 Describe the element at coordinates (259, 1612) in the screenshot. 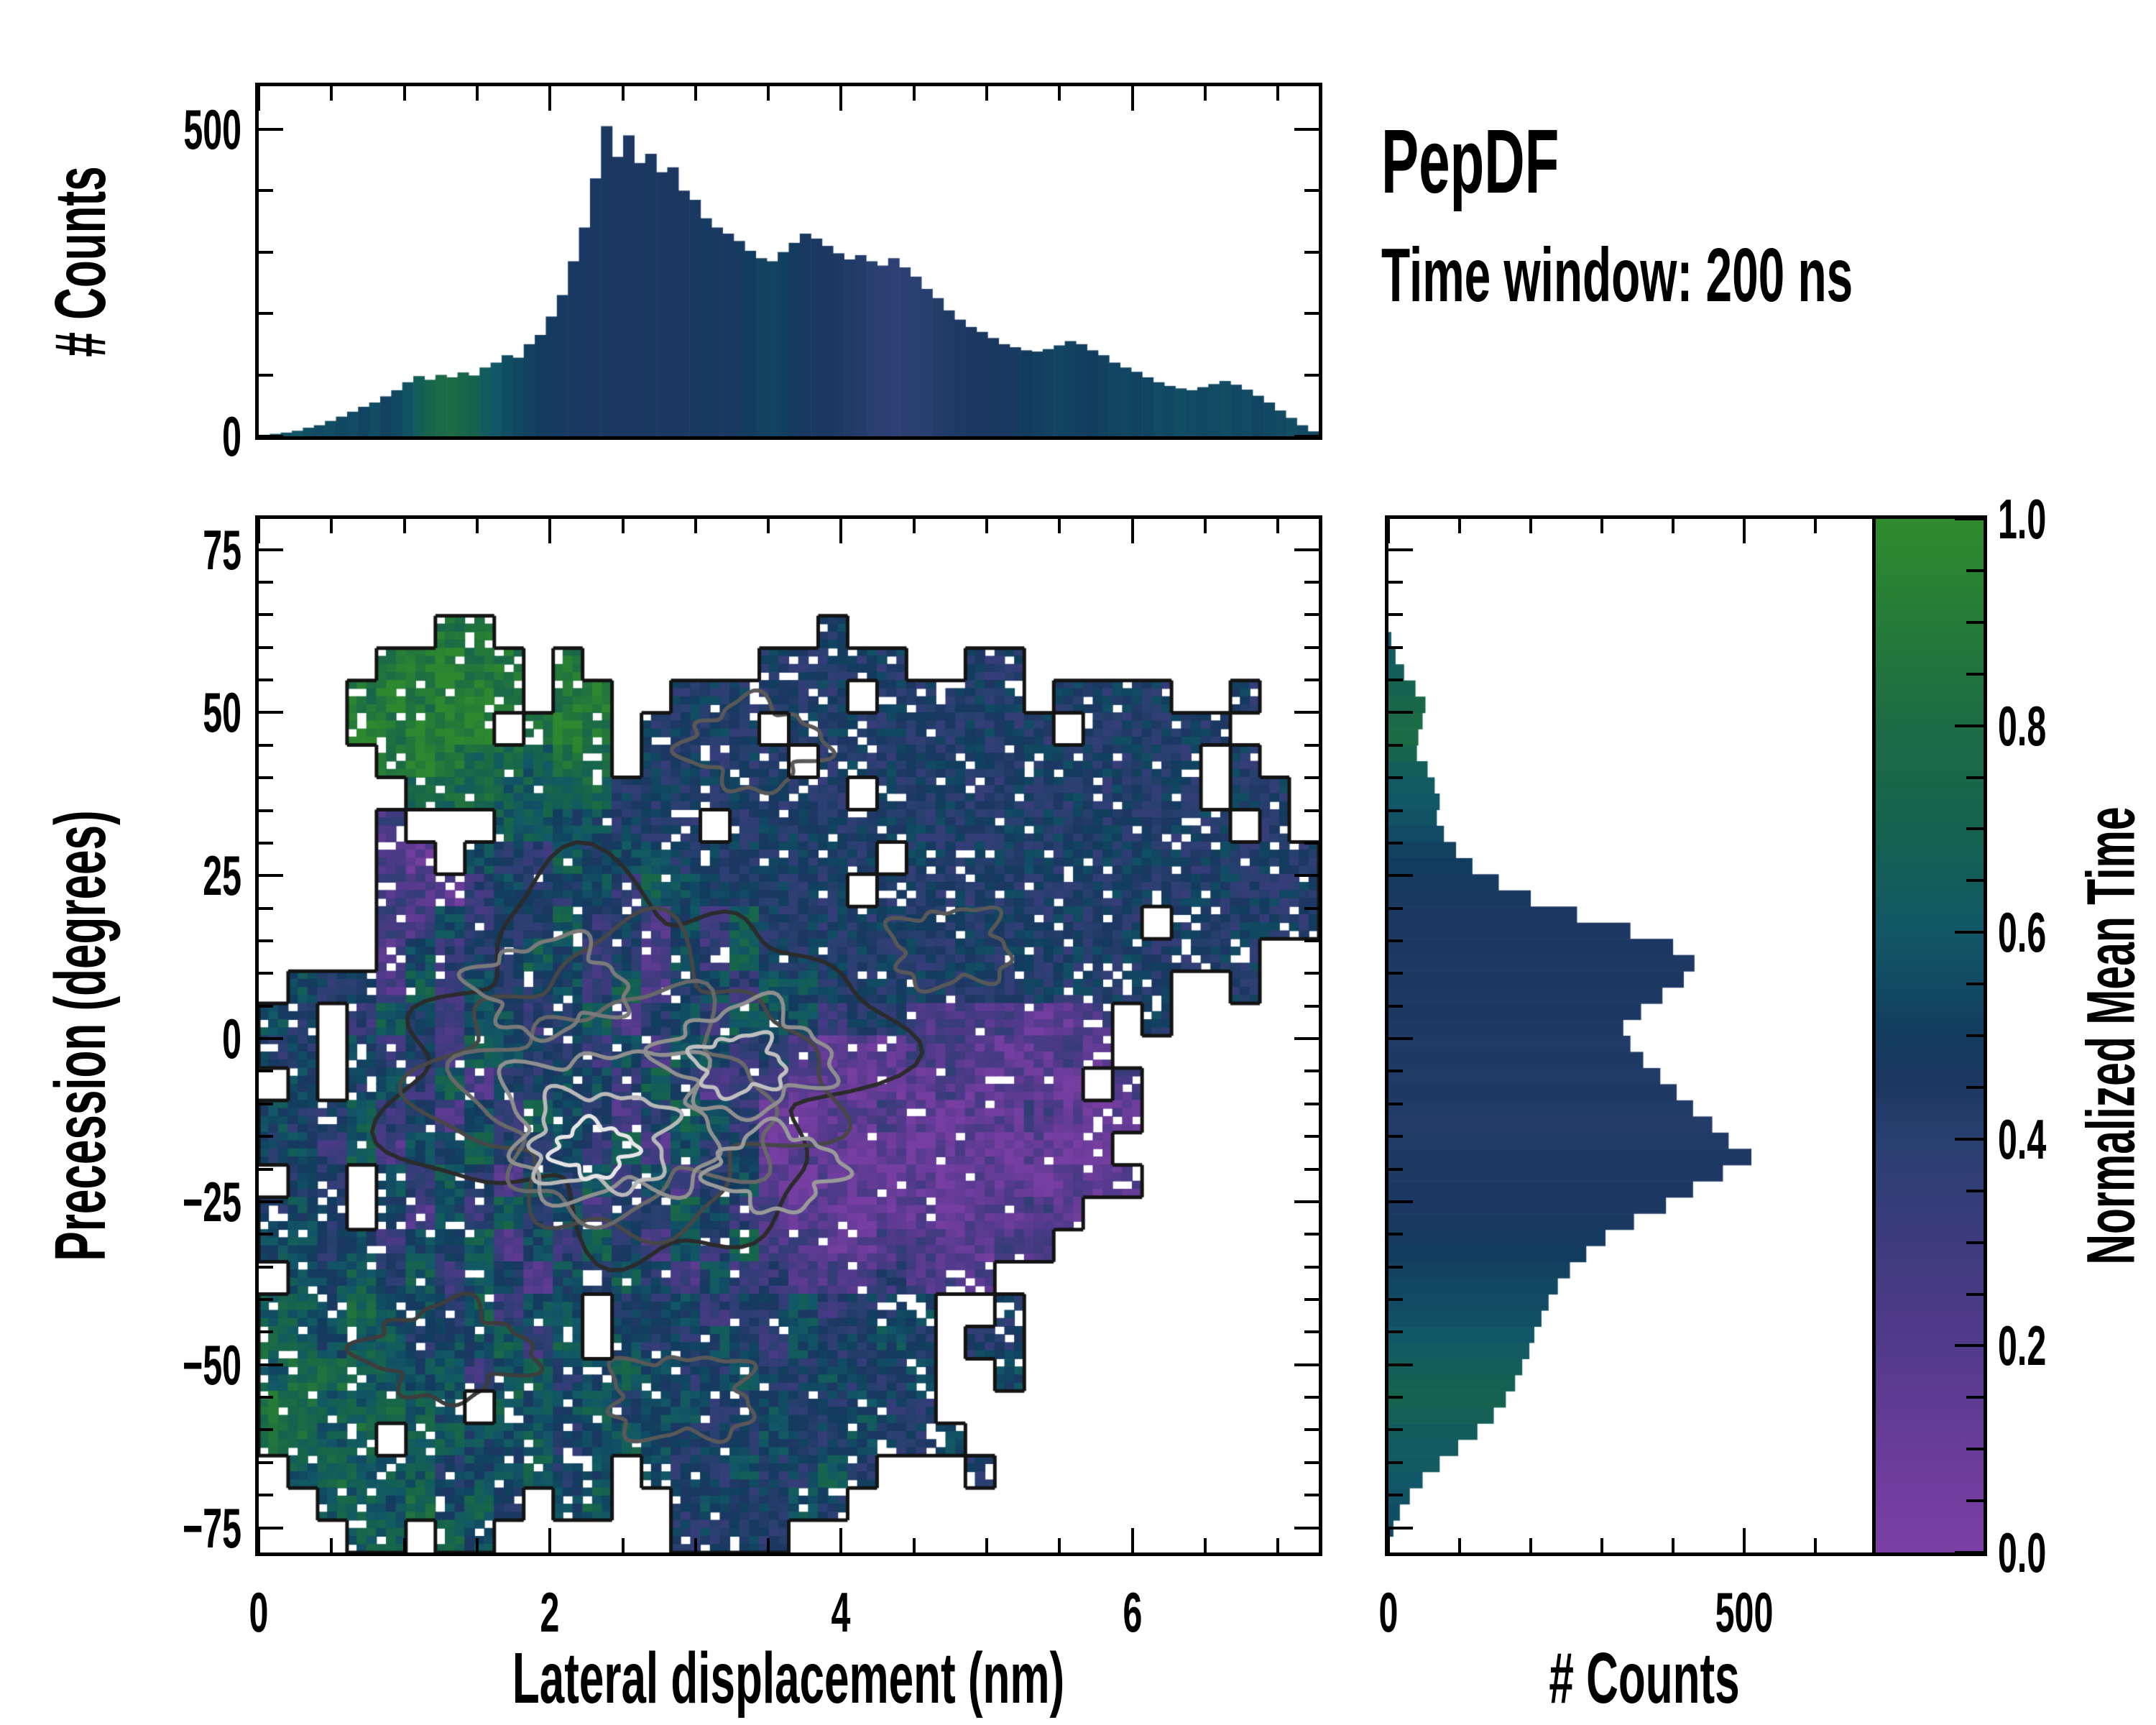

I see `main-x-tick-label: 0` at that location.